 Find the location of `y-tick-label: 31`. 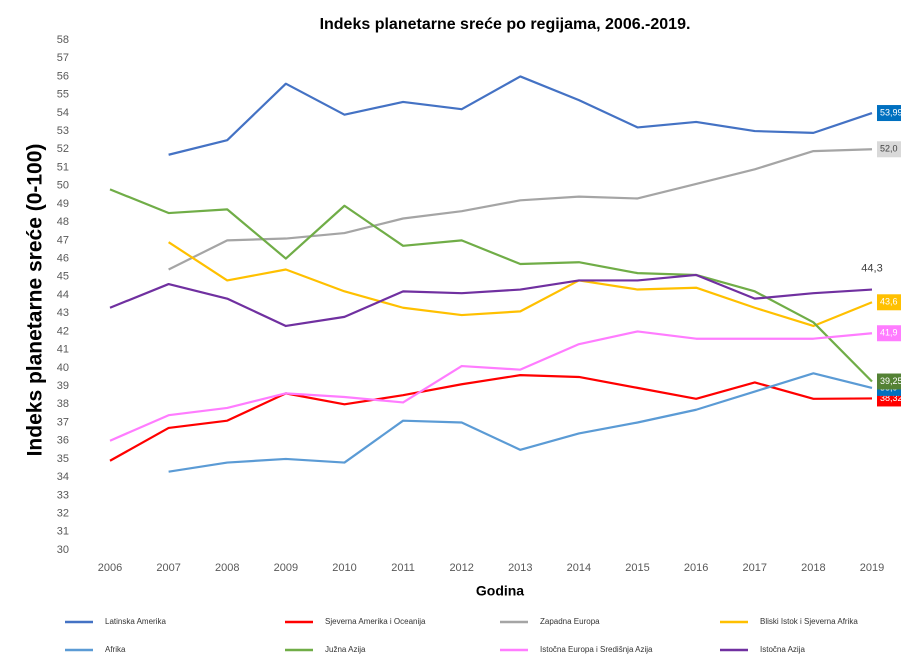

y-tick-label: 31 is located at coordinates (63, 532).